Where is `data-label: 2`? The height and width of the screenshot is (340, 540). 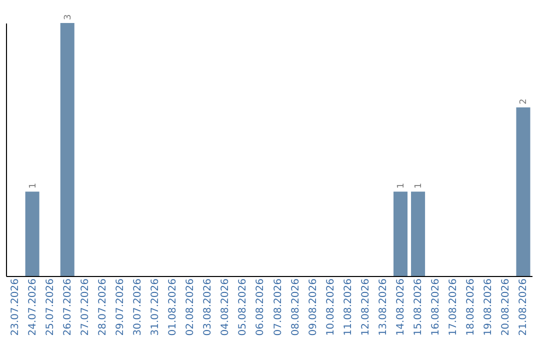
data-label: 2 is located at coordinates (524, 101).